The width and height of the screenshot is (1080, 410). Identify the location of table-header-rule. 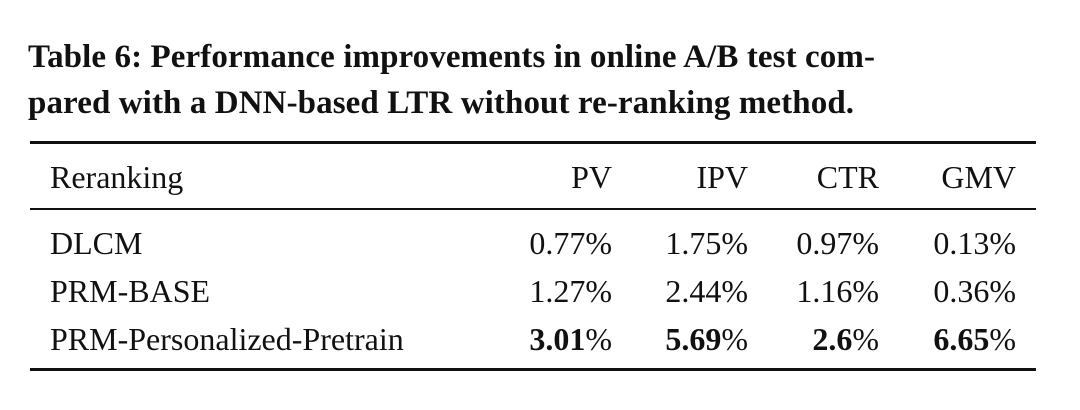
(533, 209).